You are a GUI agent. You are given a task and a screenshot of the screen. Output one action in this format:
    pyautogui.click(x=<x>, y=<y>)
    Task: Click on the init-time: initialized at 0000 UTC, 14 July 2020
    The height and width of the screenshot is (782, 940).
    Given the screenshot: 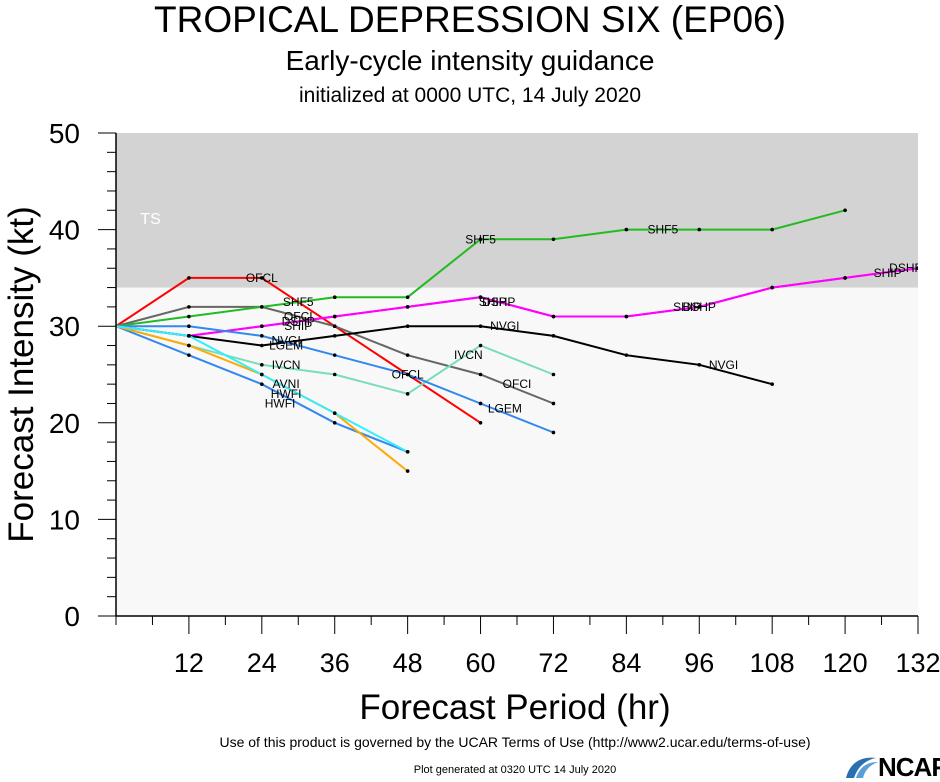 What is the action you would take?
    pyautogui.click(x=470, y=95)
    